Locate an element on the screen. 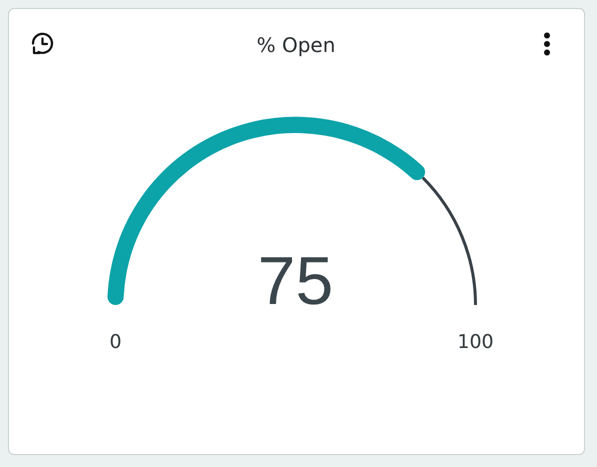  text: % Open is located at coordinates (296, 45).